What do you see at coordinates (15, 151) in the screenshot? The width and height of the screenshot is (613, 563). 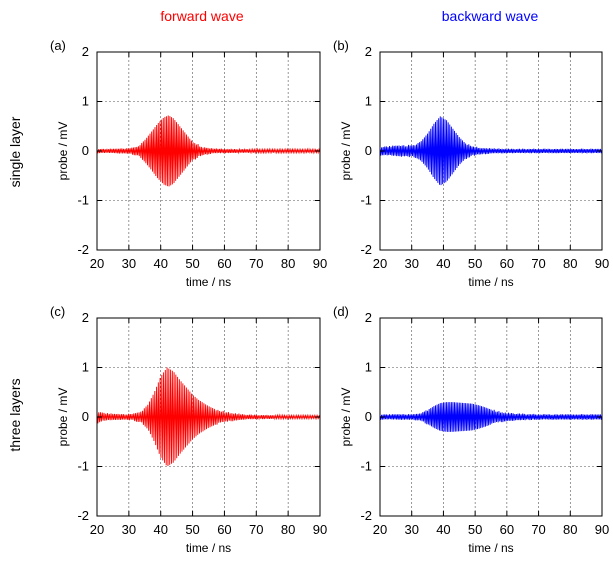 I see `row-title-single-layer: single layer` at bounding box center [15, 151].